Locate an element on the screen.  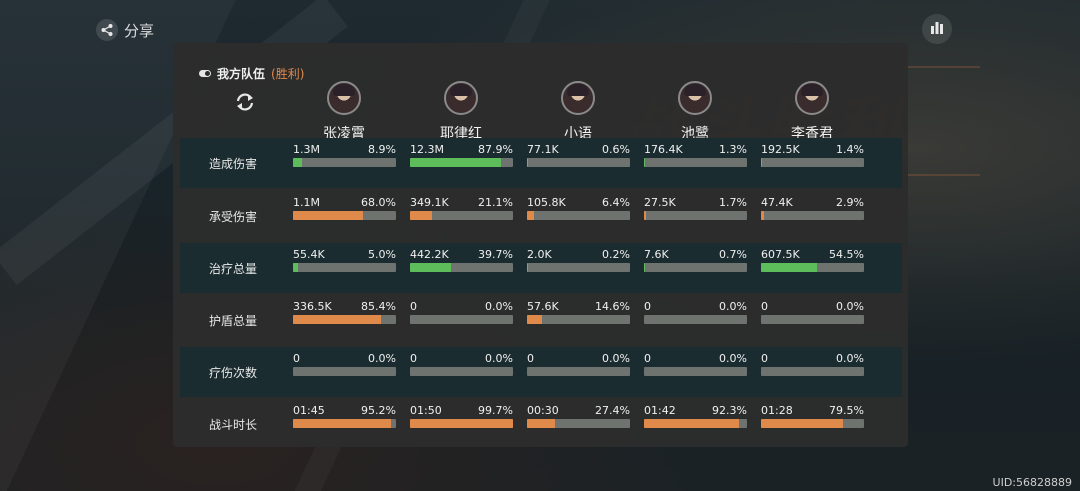
character-column-3: 小语 is located at coordinates (578, 112).